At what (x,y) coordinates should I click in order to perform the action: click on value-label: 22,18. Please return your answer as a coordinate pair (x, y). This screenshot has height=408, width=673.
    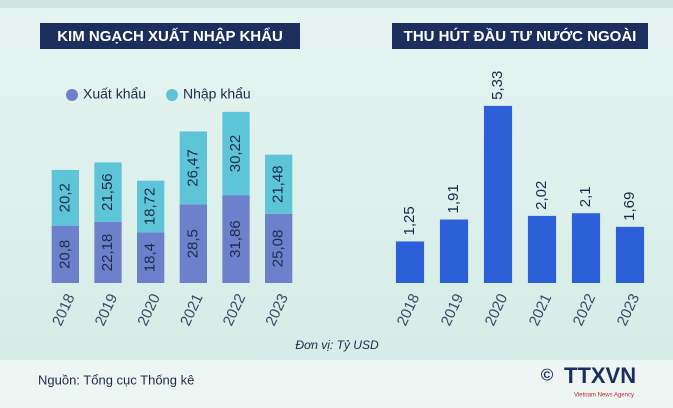
    Looking at the image, I should click on (107, 253).